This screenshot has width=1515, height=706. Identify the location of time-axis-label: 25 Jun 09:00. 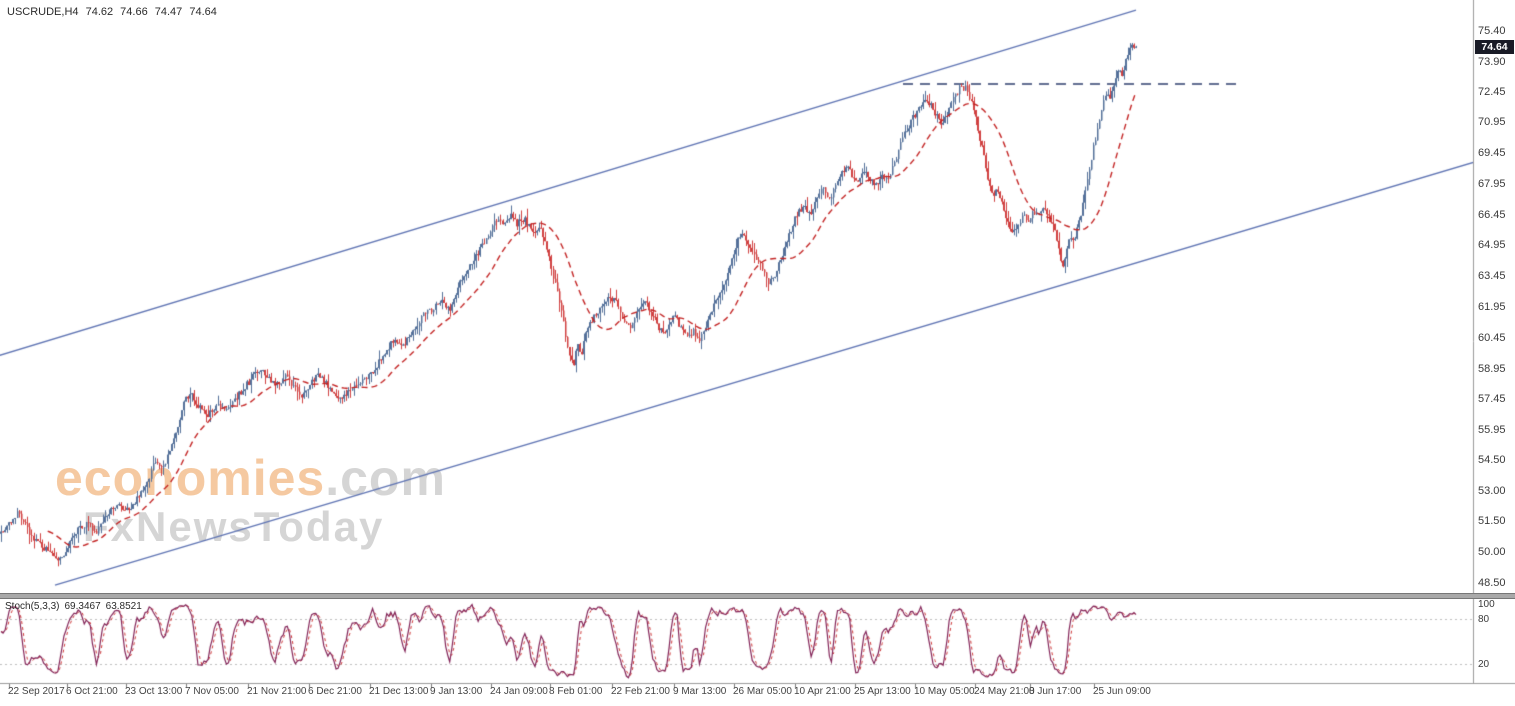
(1122, 691).